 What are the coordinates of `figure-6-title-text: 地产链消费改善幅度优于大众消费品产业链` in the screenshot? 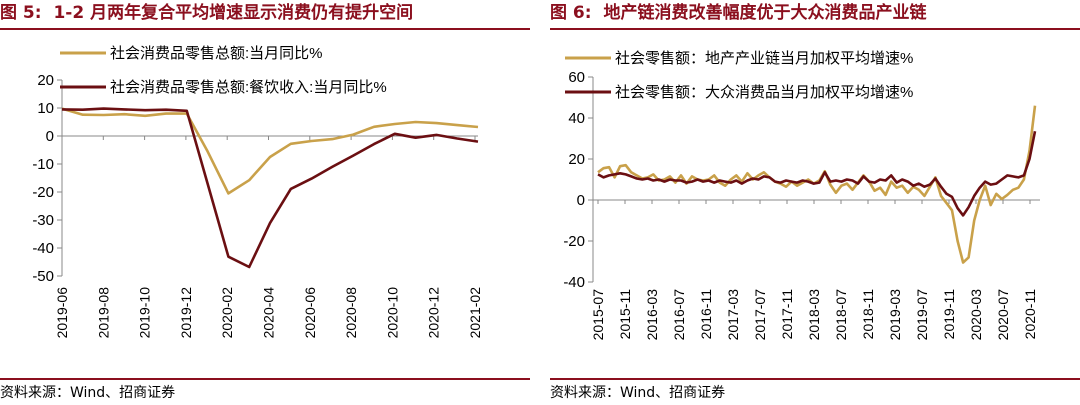 It's located at (765, 13).